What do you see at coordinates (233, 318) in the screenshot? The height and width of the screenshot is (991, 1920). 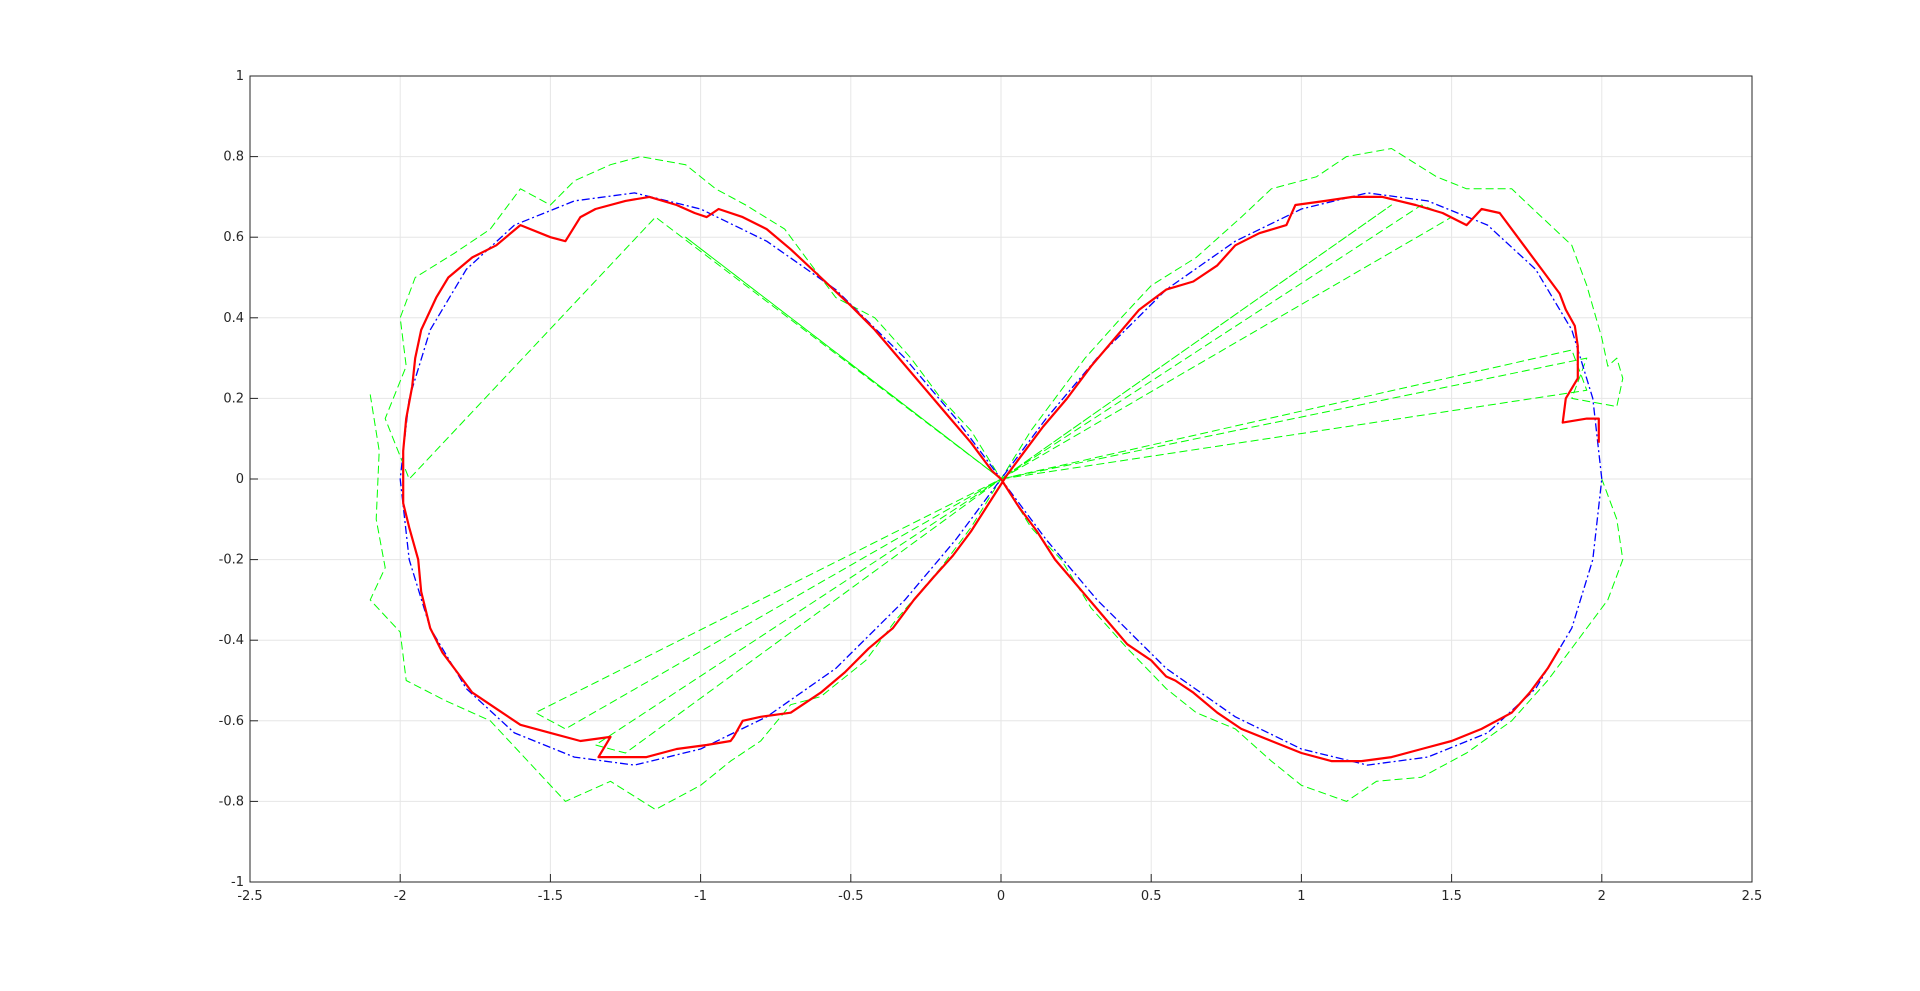 I see `y-tick-label: 0.4` at bounding box center [233, 318].